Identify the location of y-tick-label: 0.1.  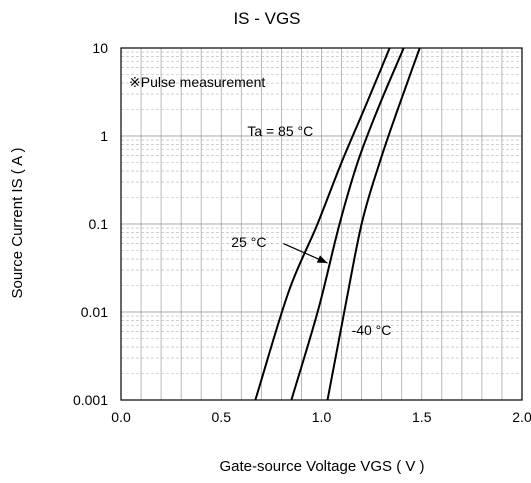
(99, 224).